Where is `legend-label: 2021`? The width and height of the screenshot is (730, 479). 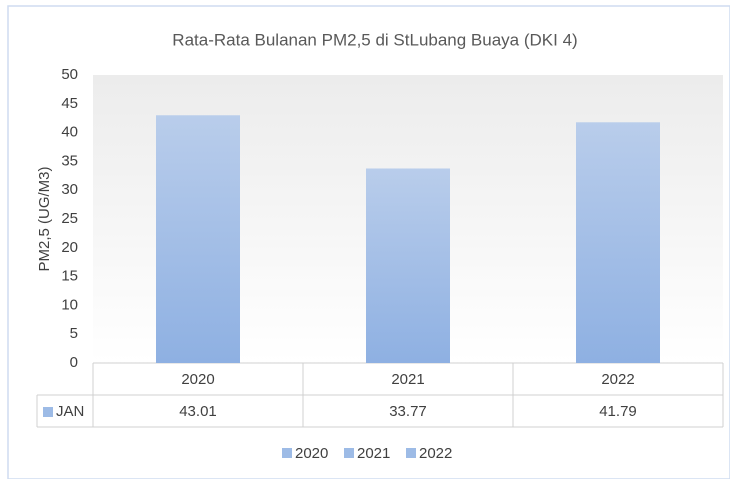 legend-label: 2021 is located at coordinates (373, 453).